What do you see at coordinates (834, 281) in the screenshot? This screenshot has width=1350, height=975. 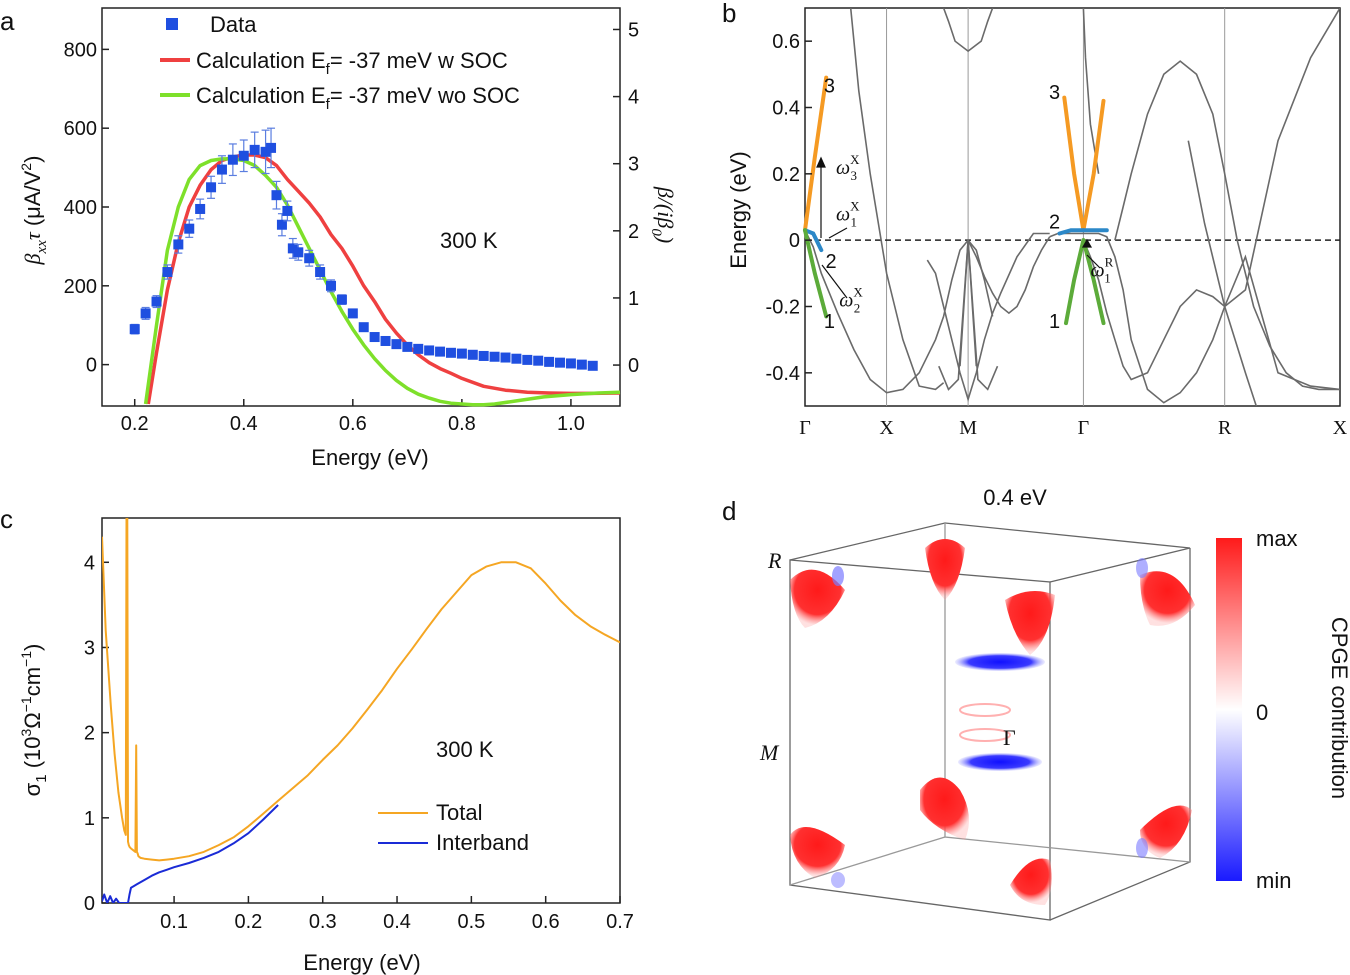 I see `pointer-omega2x` at bounding box center [834, 281].